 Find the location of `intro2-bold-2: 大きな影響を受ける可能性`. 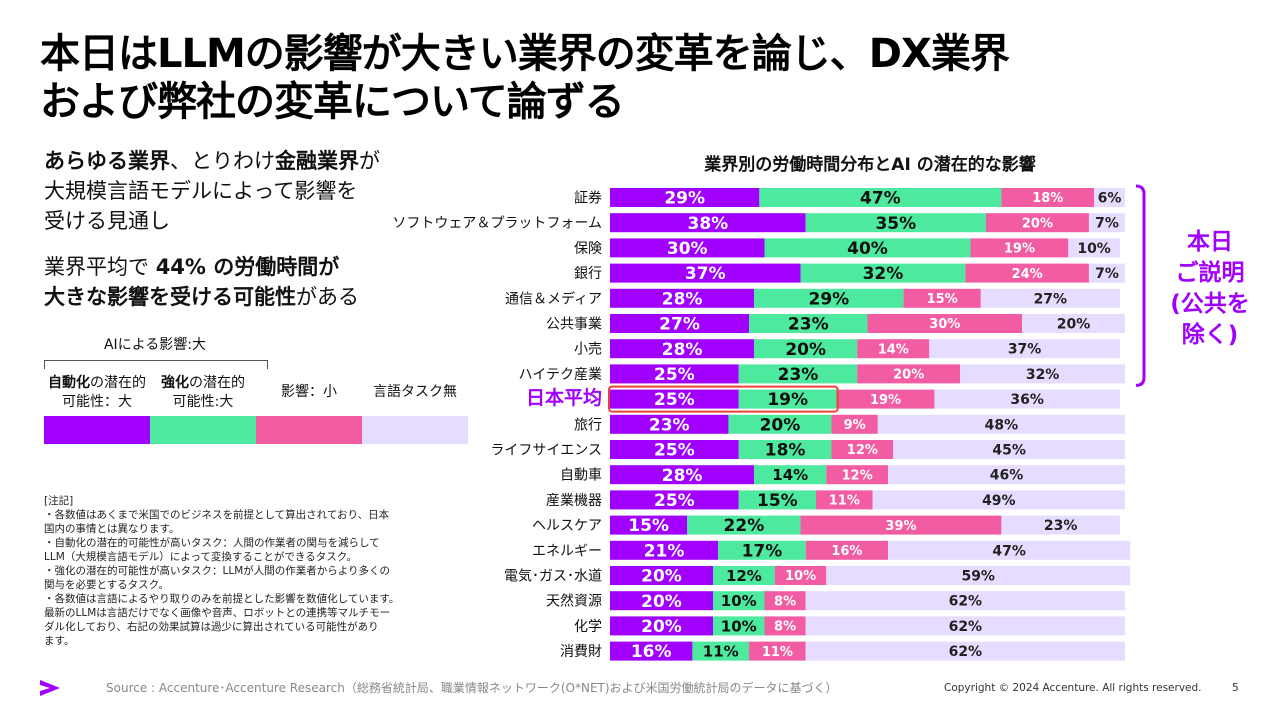

intro2-bold-2: 大きな影響を受ける可能性 is located at coordinates (170, 297).